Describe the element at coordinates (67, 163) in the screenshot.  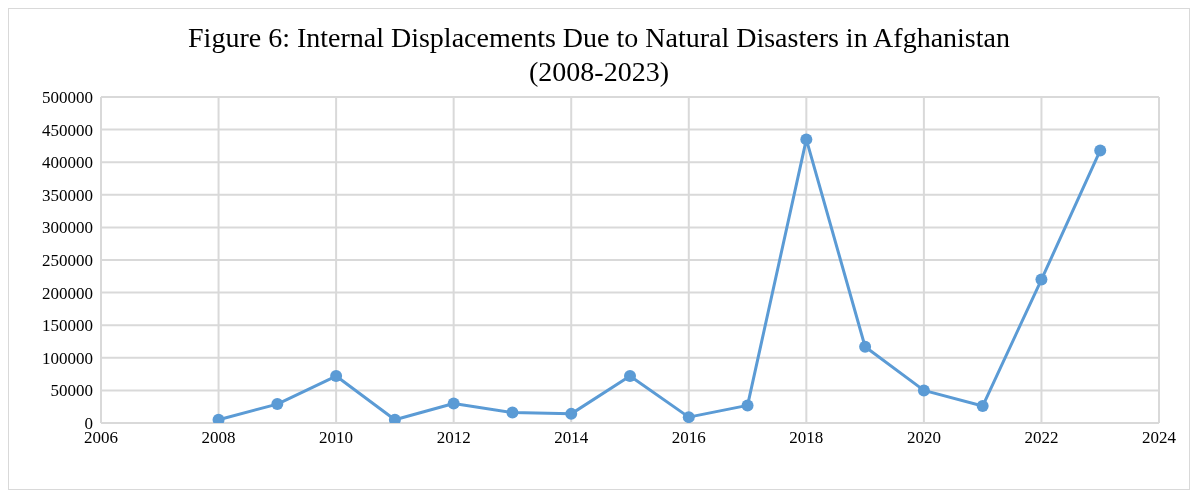
I see `y-tick-label: 400000` at that location.